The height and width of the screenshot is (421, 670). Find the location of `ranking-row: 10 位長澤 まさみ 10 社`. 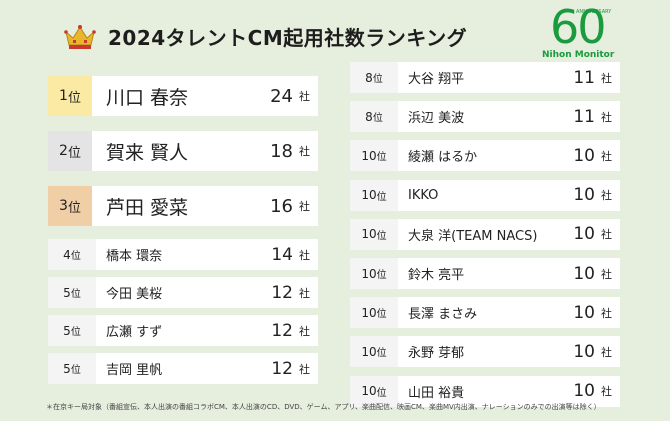

ranking-row: 10 位長澤 まさみ 10 社 is located at coordinates (485, 313).